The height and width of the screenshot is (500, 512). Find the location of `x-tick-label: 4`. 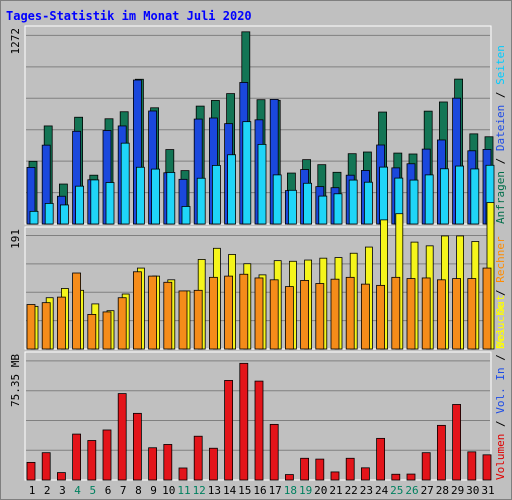

x-tick-label: 4 is located at coordinates (77, 490).